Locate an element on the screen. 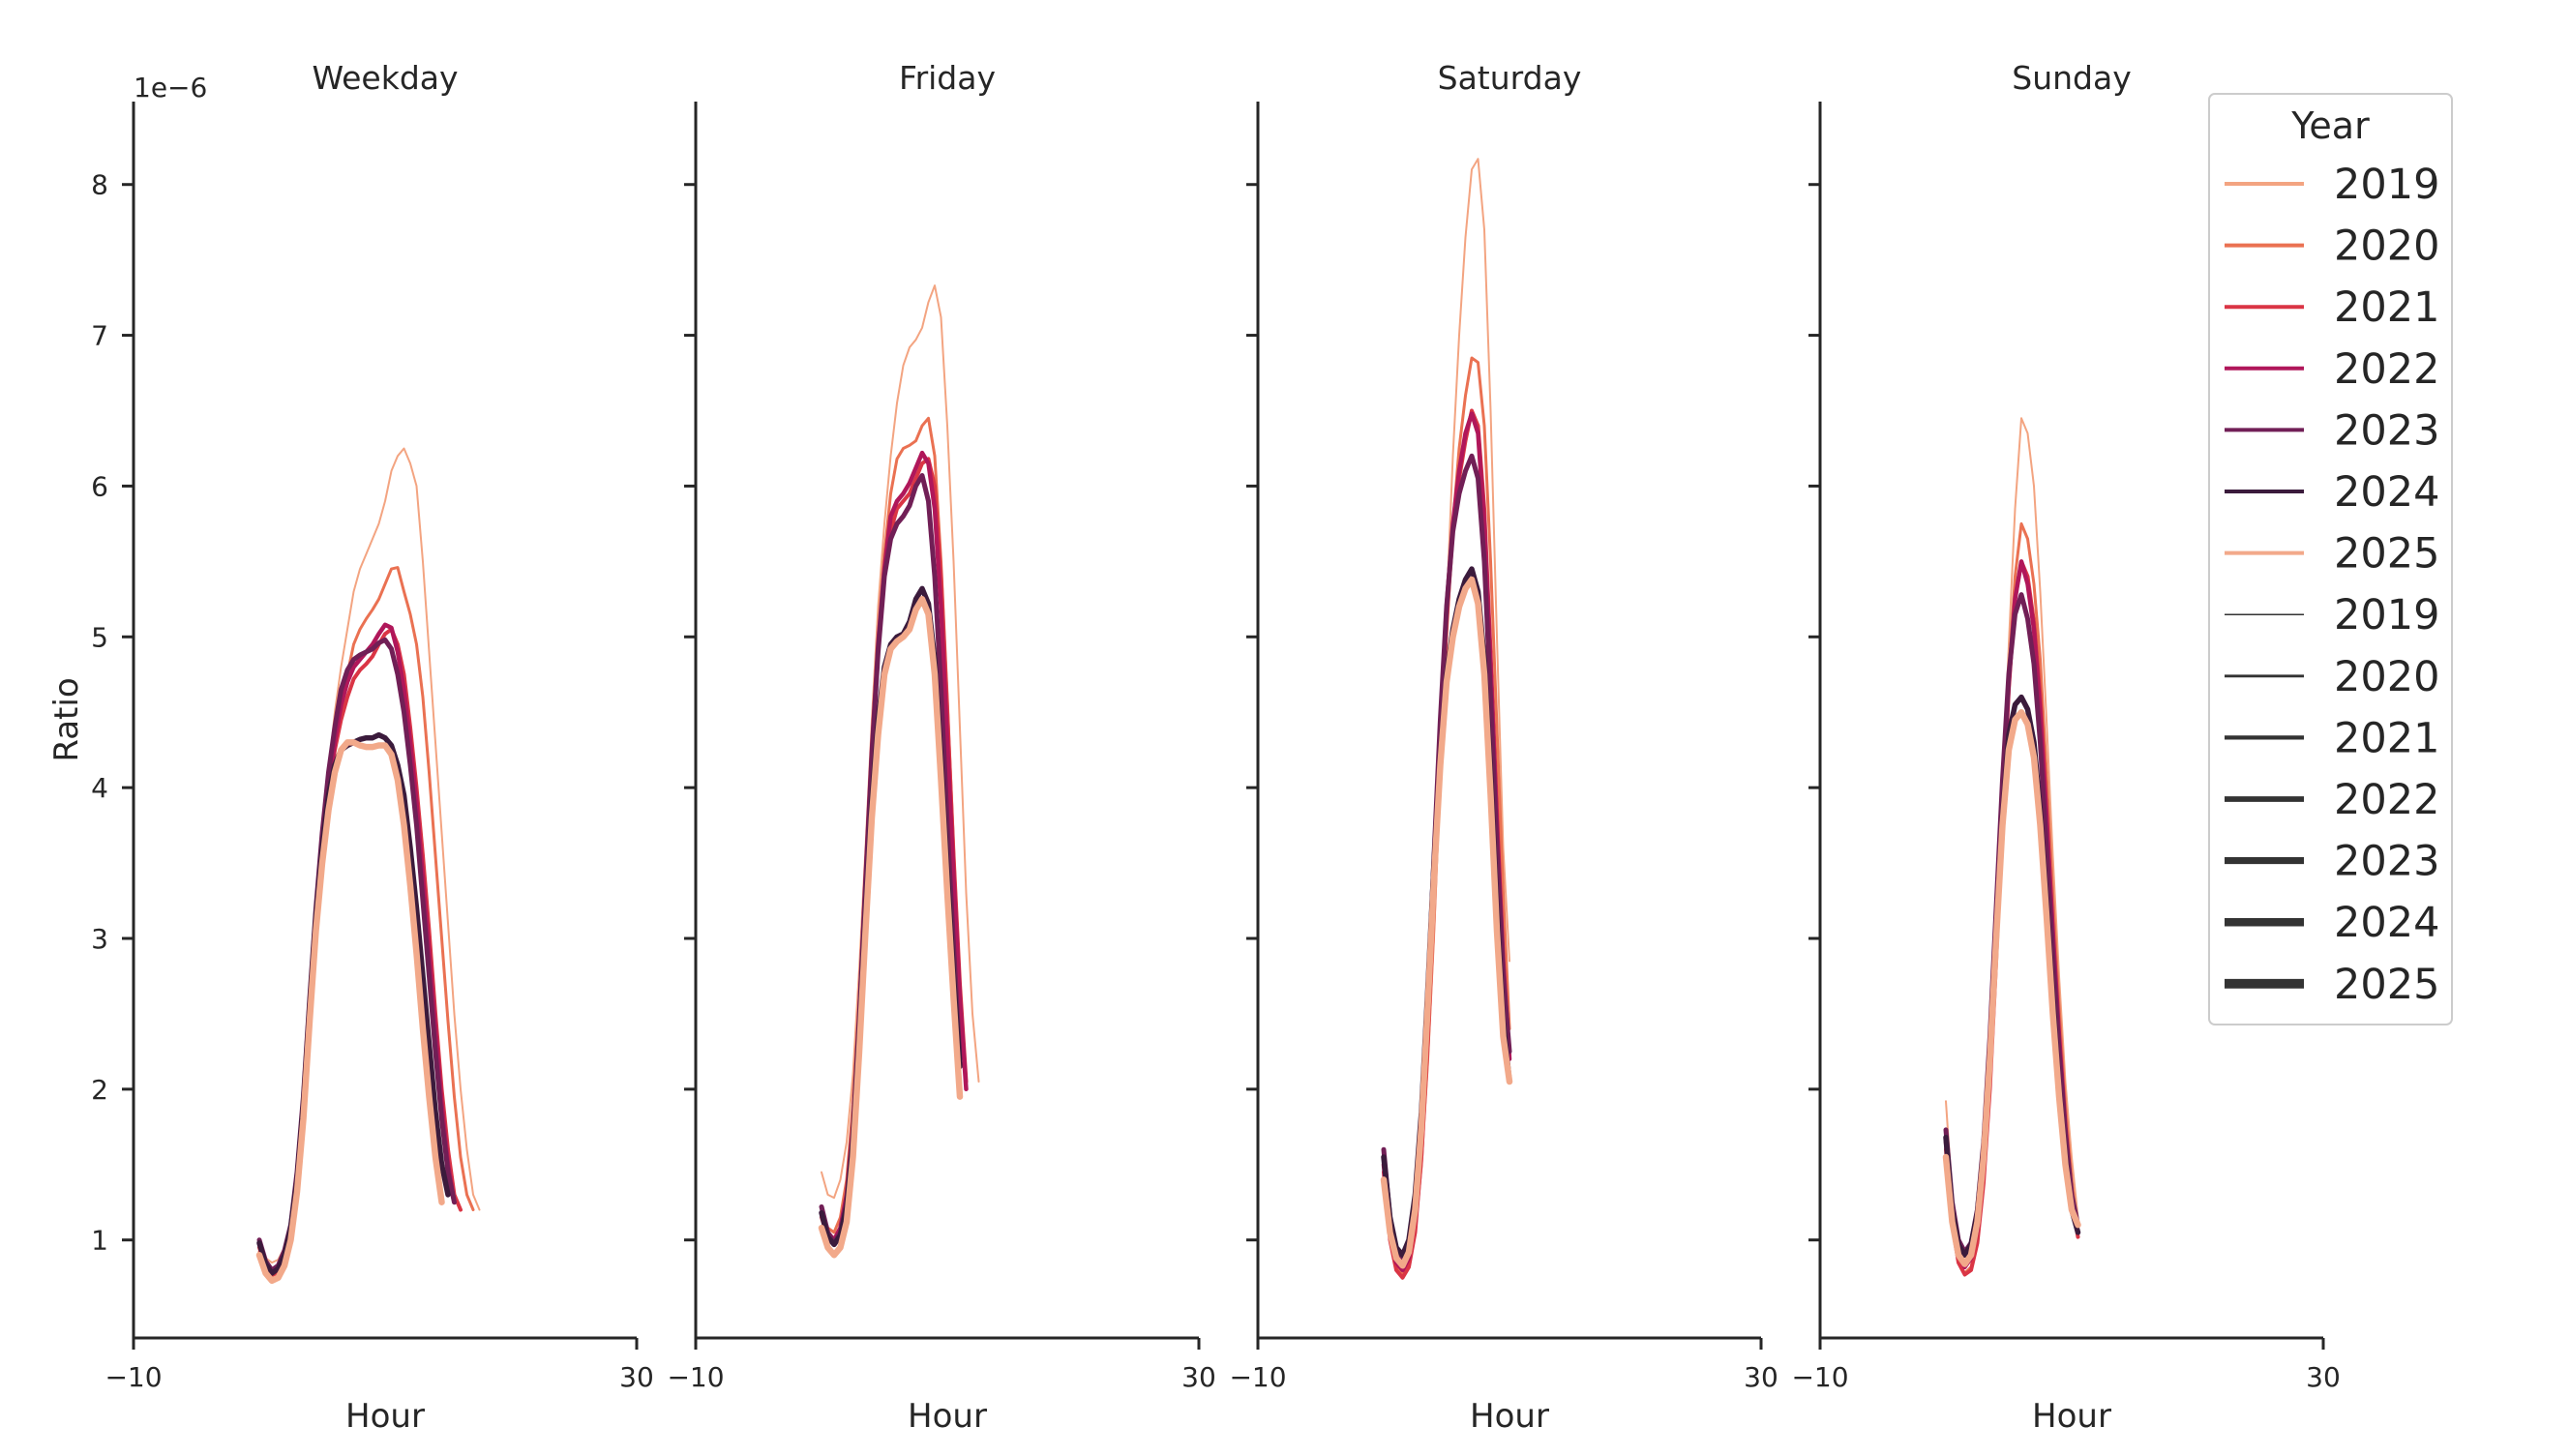  series-line-2024 is located at coordinates (891, 917).